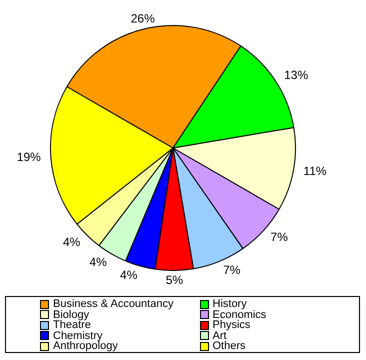  Describe the element at coordinates (219, 336) in the screenshot. I see `legend-label: Art` at that location.